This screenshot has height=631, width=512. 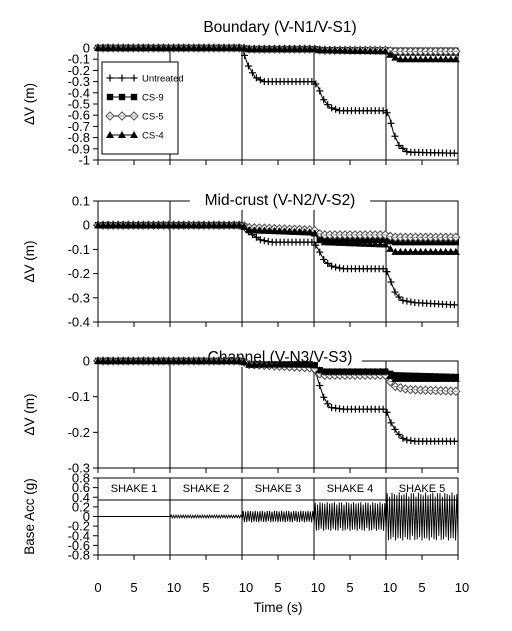 I want to click on accel-trace, so click(x=350, y=516).